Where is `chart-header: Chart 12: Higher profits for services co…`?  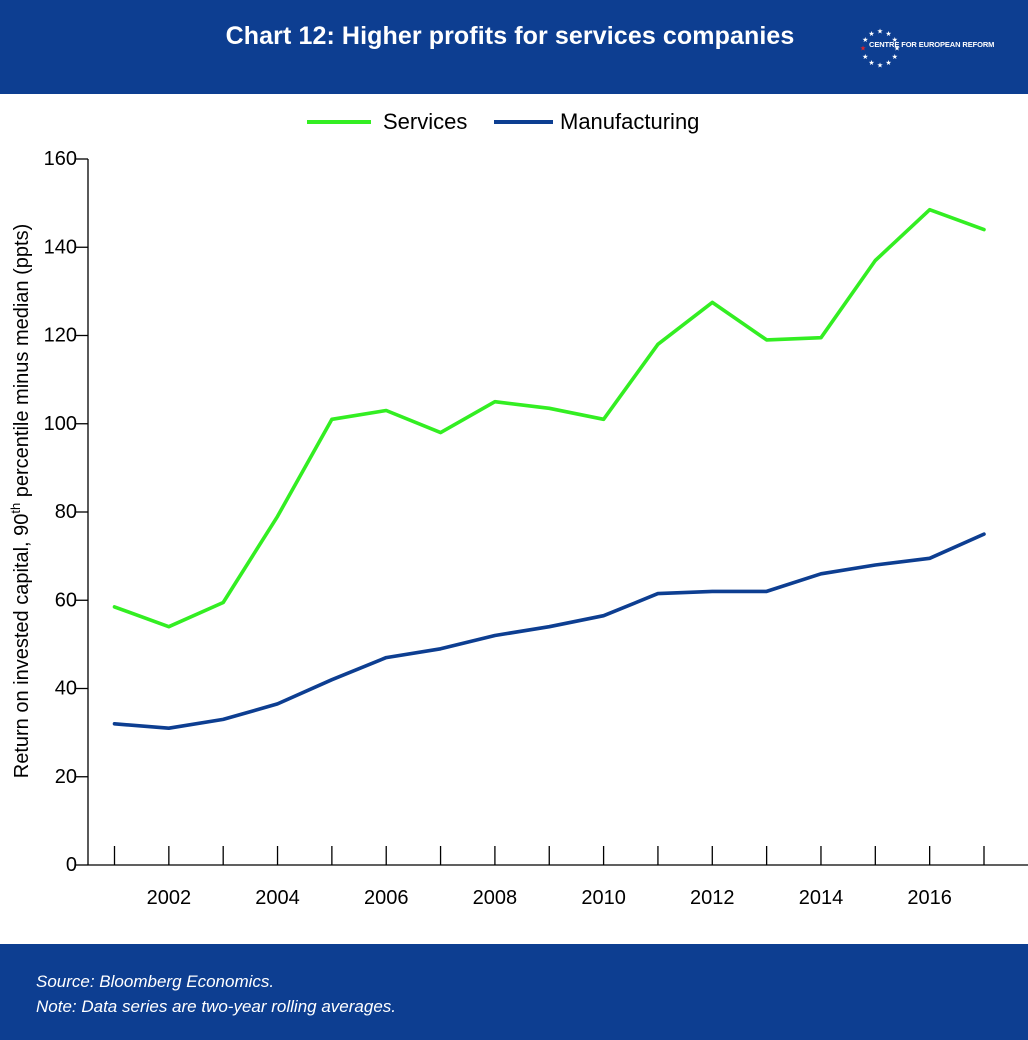 chart-header: Chart 12: Higher profits for services co… is located at coordinates (514, 47).